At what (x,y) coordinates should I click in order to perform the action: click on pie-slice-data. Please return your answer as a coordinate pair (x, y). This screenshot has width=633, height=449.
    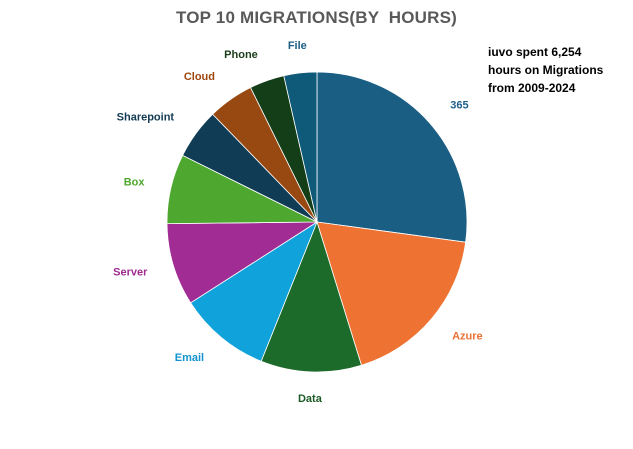
    Looking at the image, I should click on (311, 296).